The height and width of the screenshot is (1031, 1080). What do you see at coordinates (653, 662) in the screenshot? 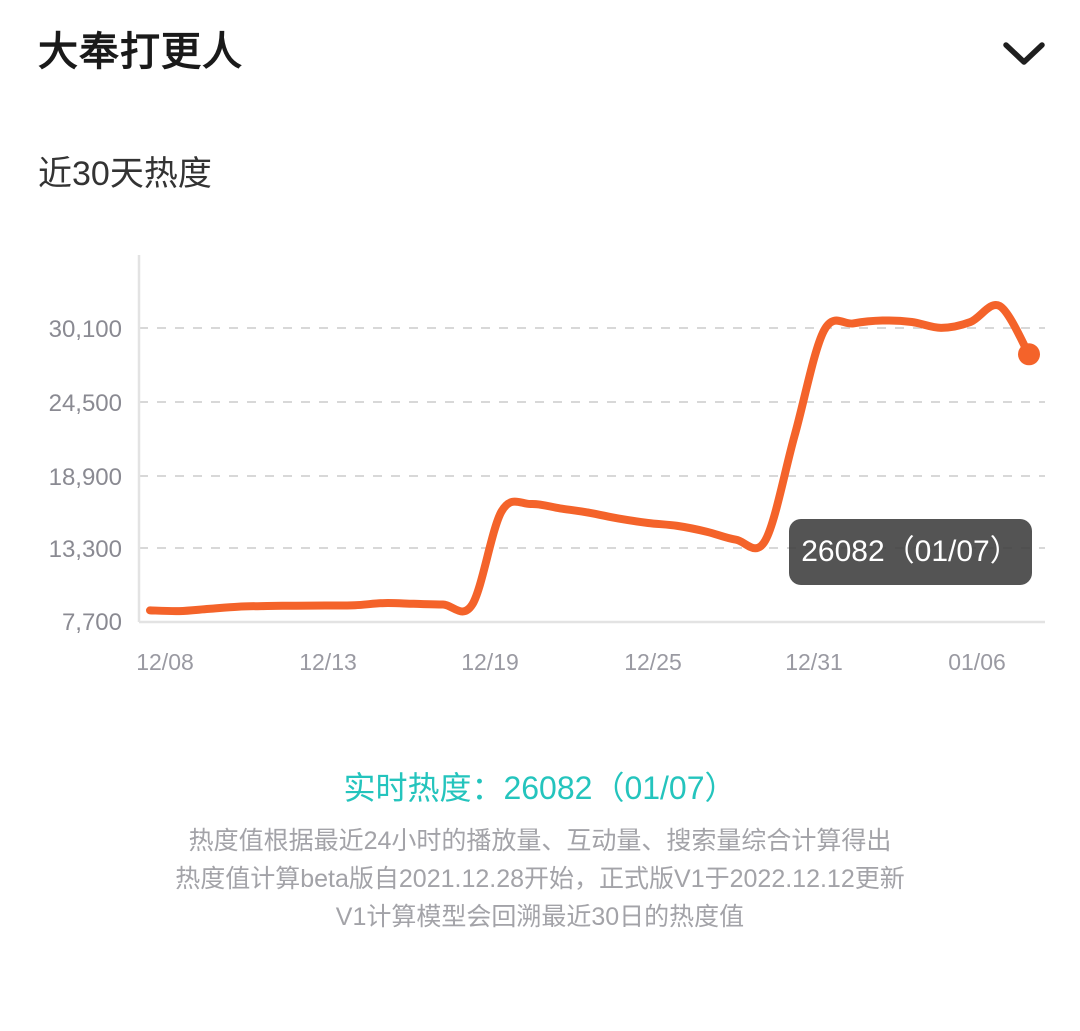
I see `x-tick-label: 12/25` at bounding box center [653, 662].